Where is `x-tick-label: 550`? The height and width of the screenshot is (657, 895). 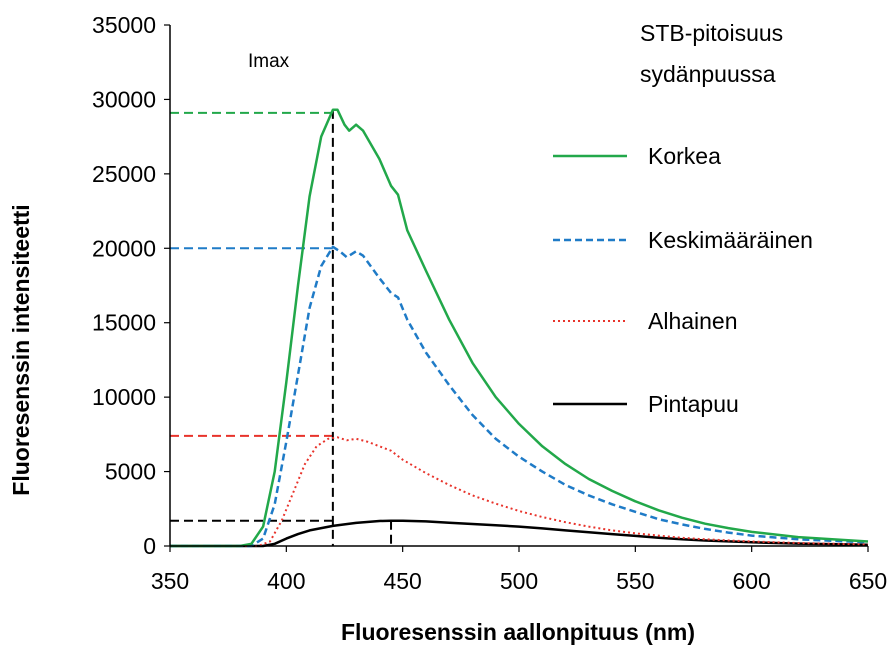
x-tick-label: 550 is located at coordinates (635, 581).